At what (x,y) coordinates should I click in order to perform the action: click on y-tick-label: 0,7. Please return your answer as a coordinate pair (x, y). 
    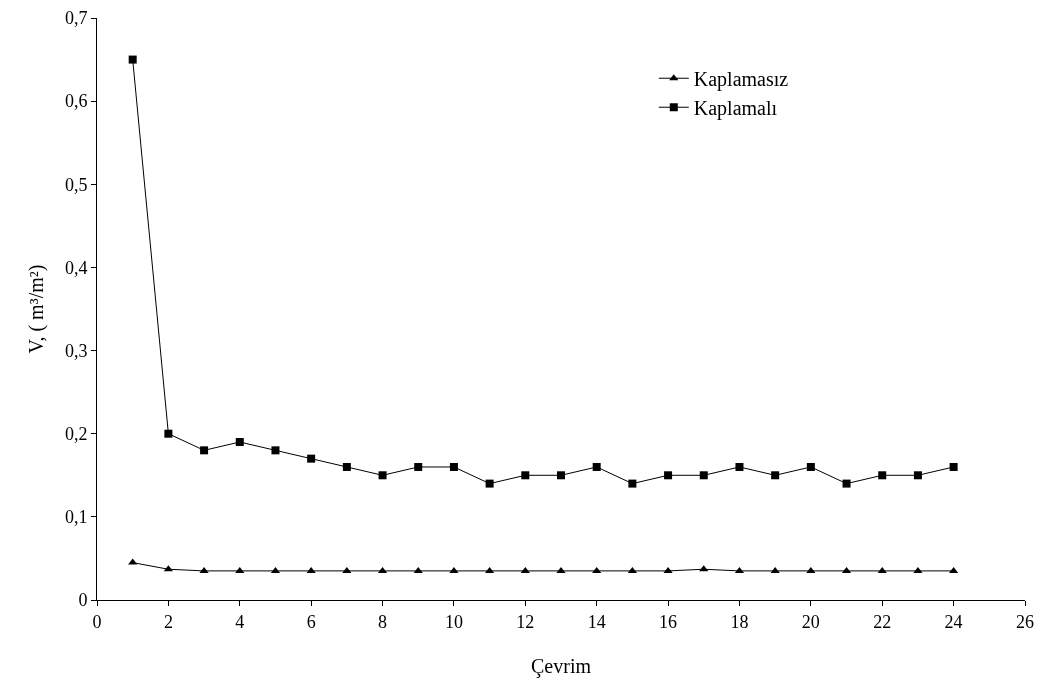
    Looking at the image, I should click on (76, 18).